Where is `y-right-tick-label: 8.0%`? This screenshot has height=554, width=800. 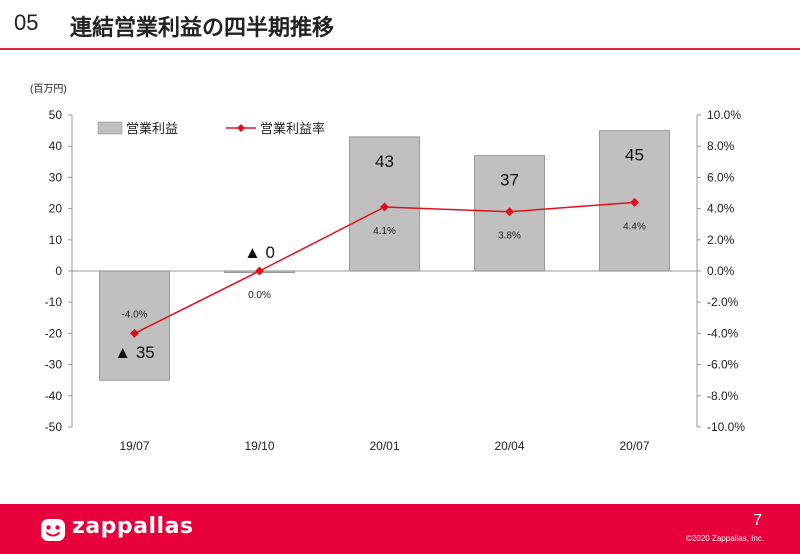 y-right-tick-label: 8.0% is located at coordinates (721, 146).